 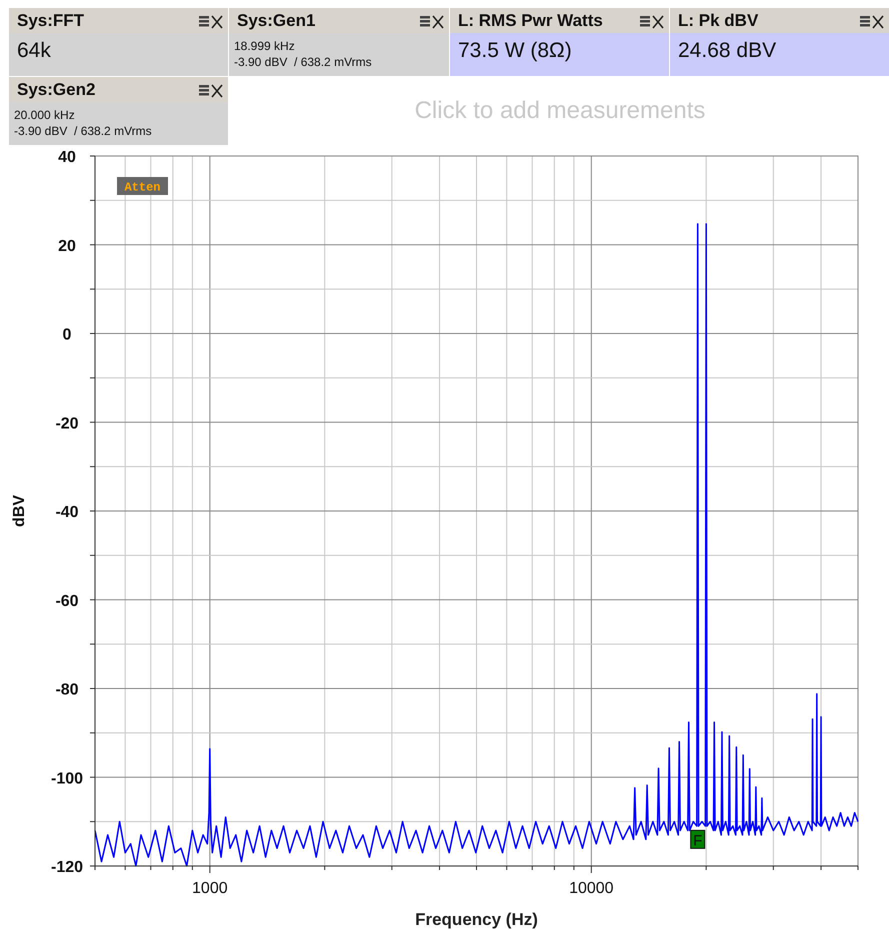 I want to click on y-tick-label: 0, so click(x=67, y=335).